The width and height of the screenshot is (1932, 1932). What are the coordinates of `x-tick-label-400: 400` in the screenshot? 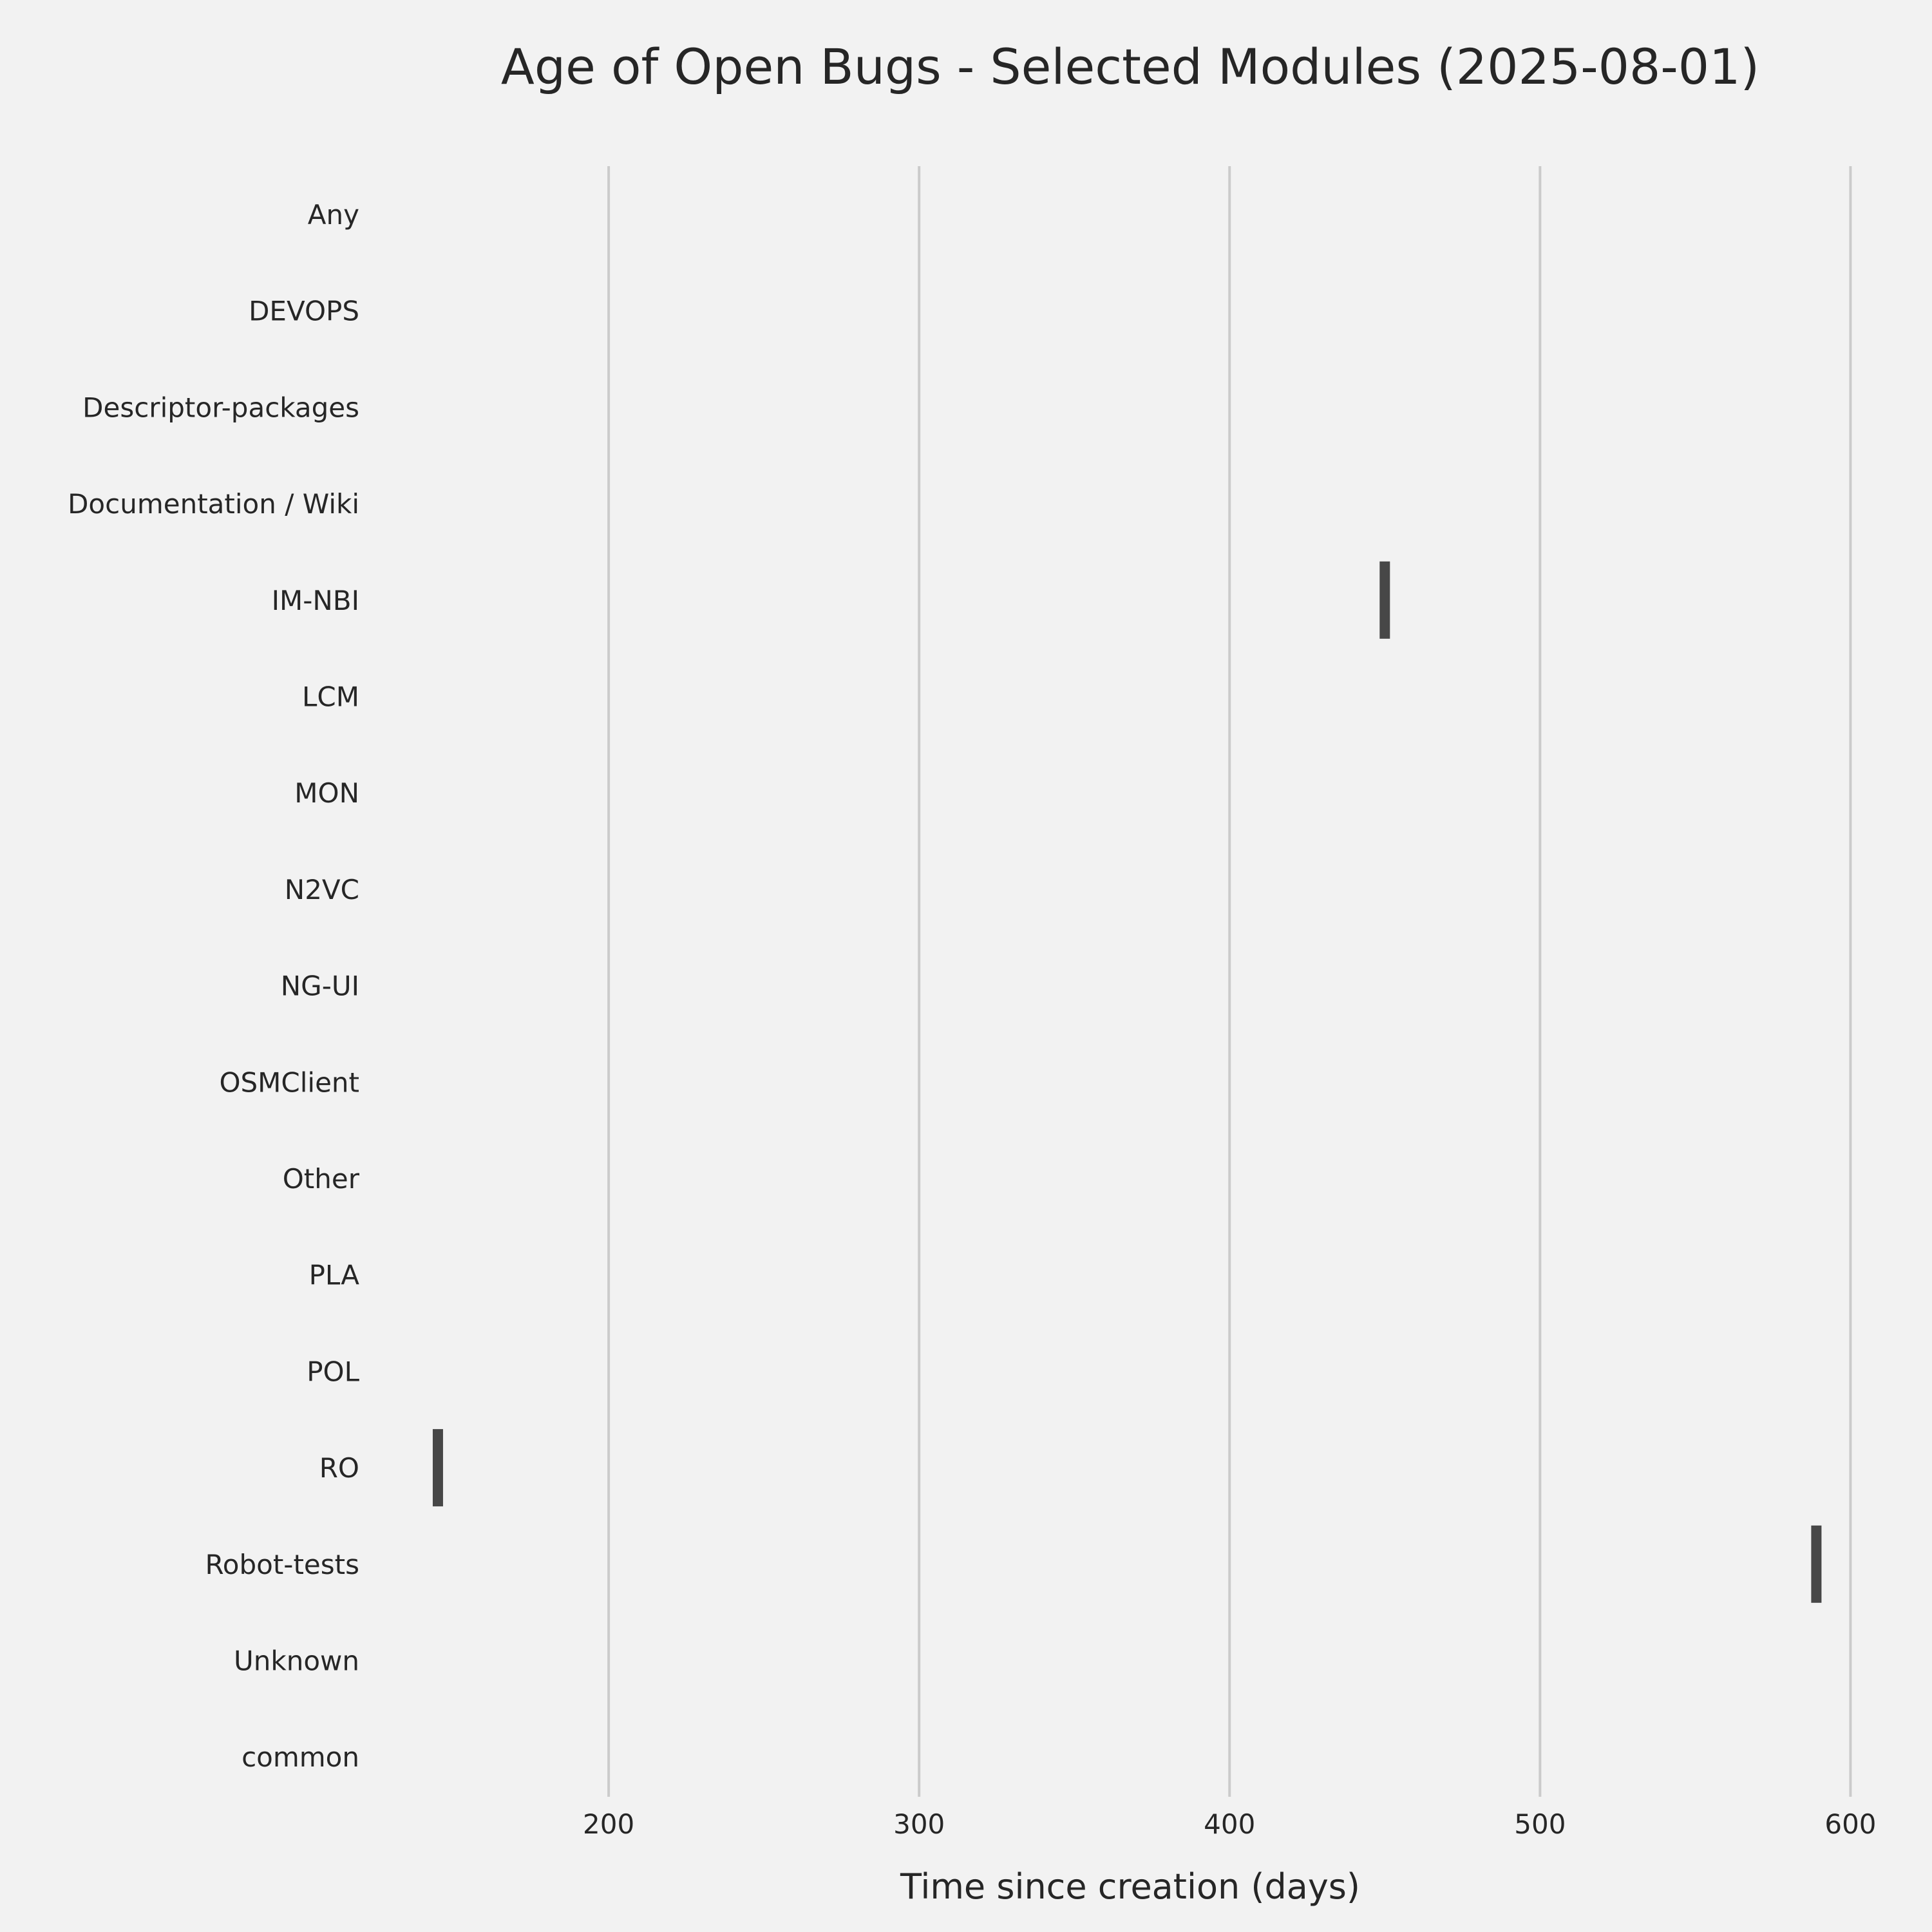 It's located at (1229, 1824).